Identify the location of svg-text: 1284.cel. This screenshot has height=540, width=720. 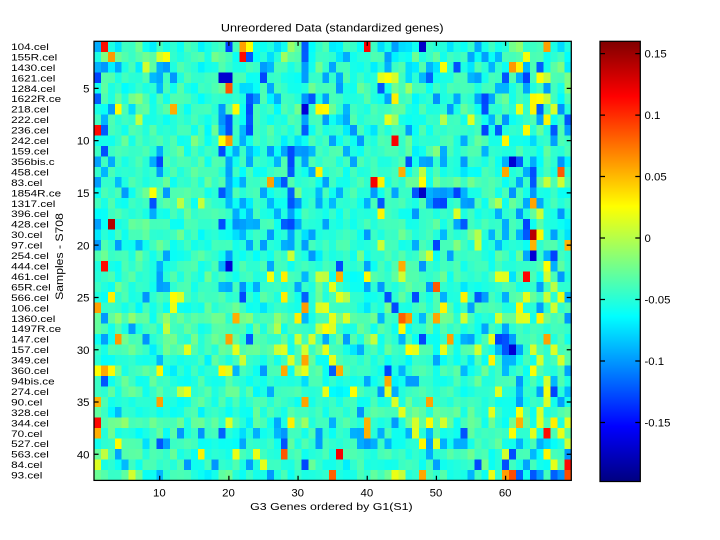
(33, 90).